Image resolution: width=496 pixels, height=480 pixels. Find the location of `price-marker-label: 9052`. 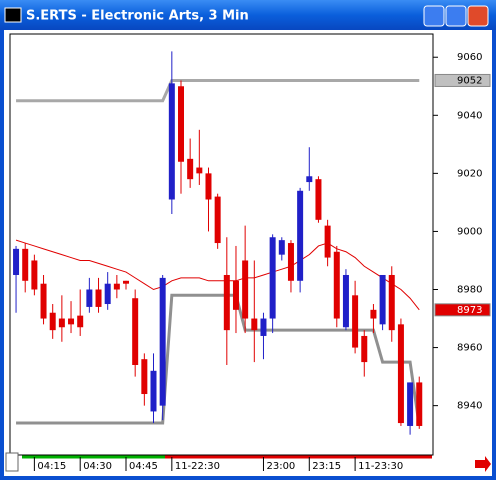

price-marker-label: 9052 is located at coordinates (469, 80).